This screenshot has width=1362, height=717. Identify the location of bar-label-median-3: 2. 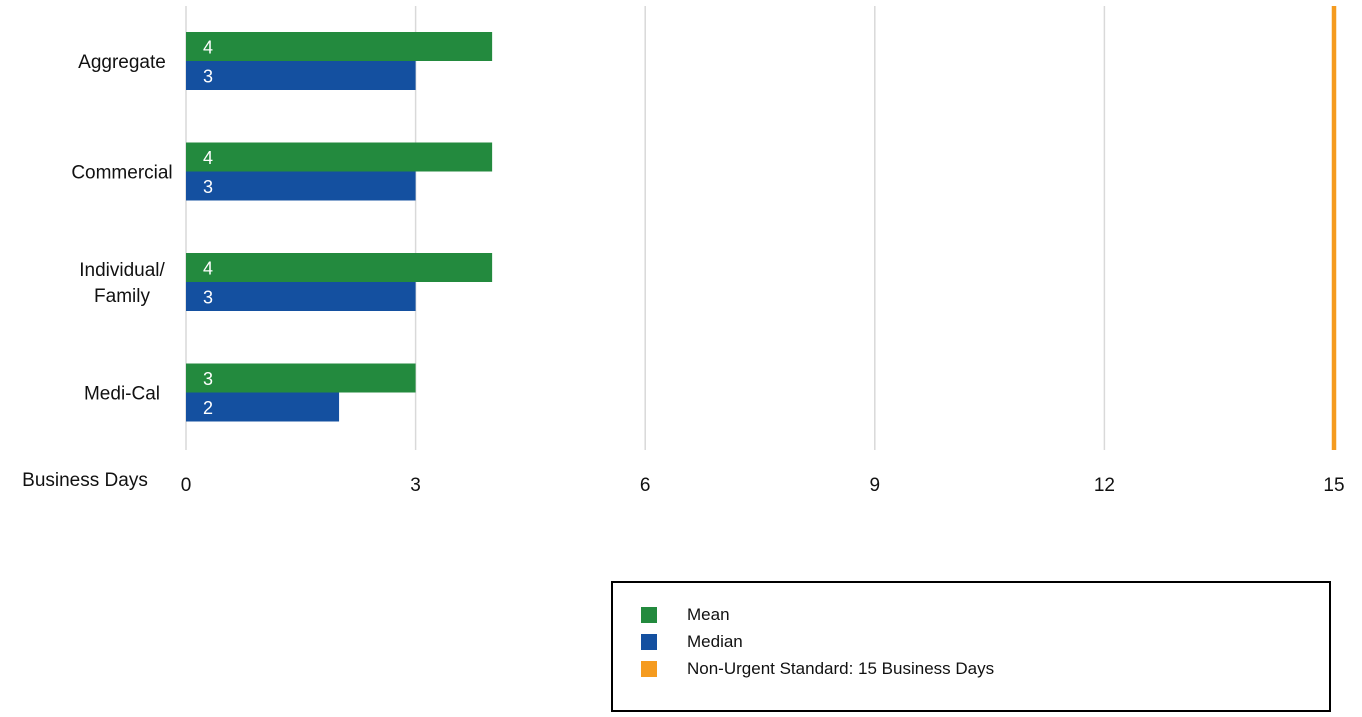
(208, 408).